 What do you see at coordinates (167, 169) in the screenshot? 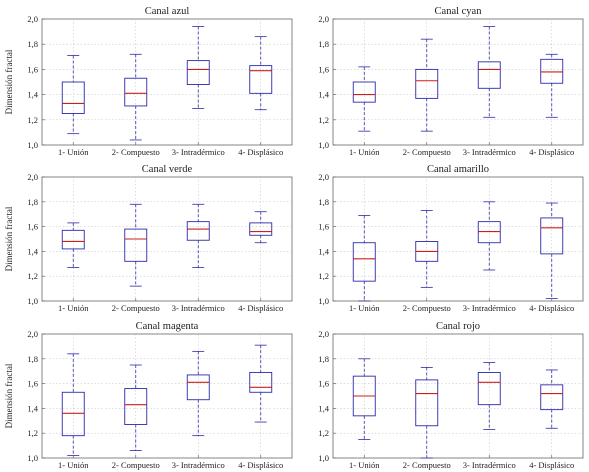
I see `chart-title: Canal verde` at bounding box center [167, 169].